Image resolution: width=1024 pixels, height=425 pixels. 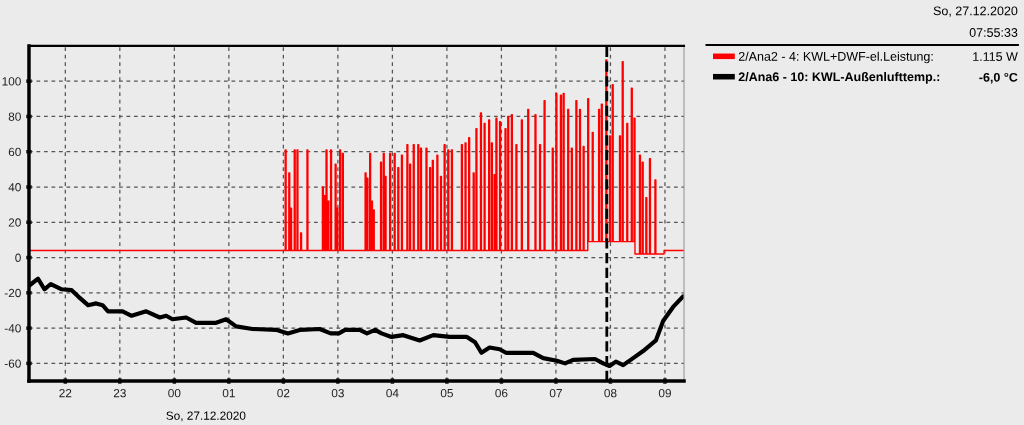 I want to click on x-tick-label: 00, so click(x=174, y=393).